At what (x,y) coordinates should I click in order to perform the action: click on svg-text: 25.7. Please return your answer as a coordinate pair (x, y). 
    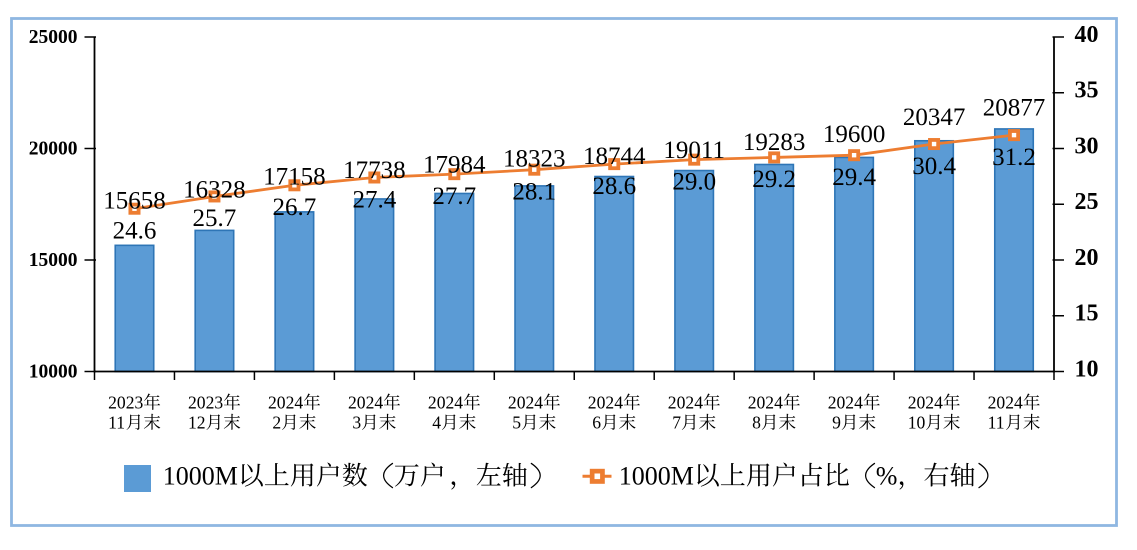
    Looking at the image, I should click on (215, 218).